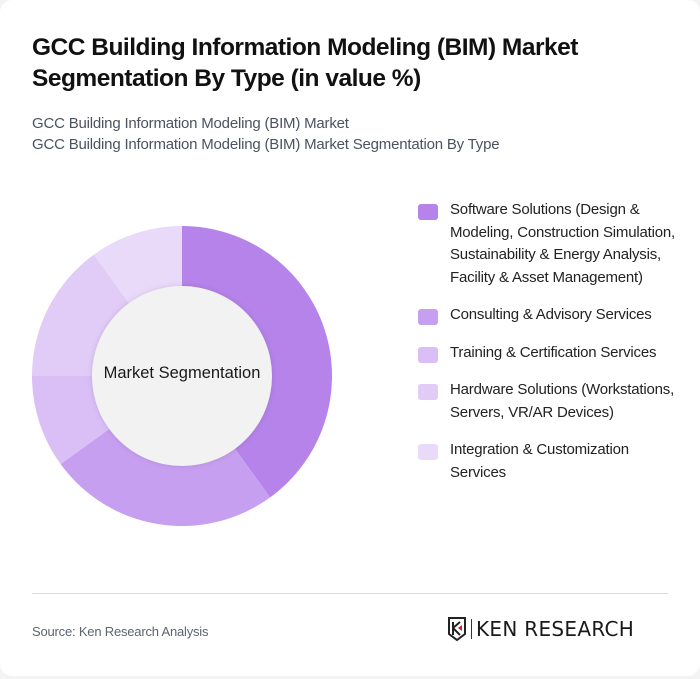 Image resolution: width=700 pixels, height=679 pixels. Describe the element at coordinates (457, 629) in the screenshot. I see `ken-research-shield-icon` at that location.